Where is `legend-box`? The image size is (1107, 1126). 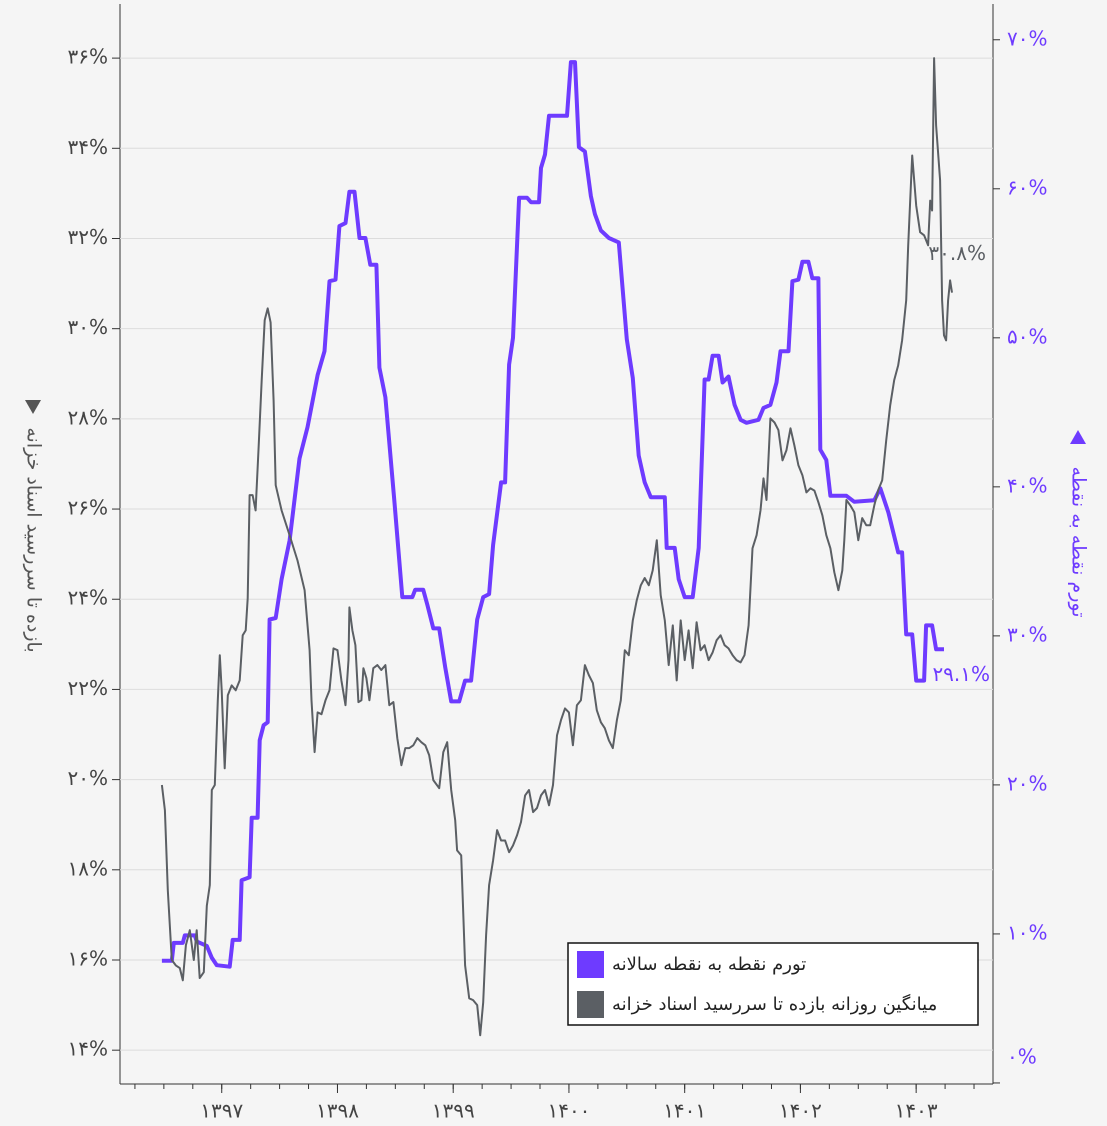
legend-box is located at coordinates (773, 984).